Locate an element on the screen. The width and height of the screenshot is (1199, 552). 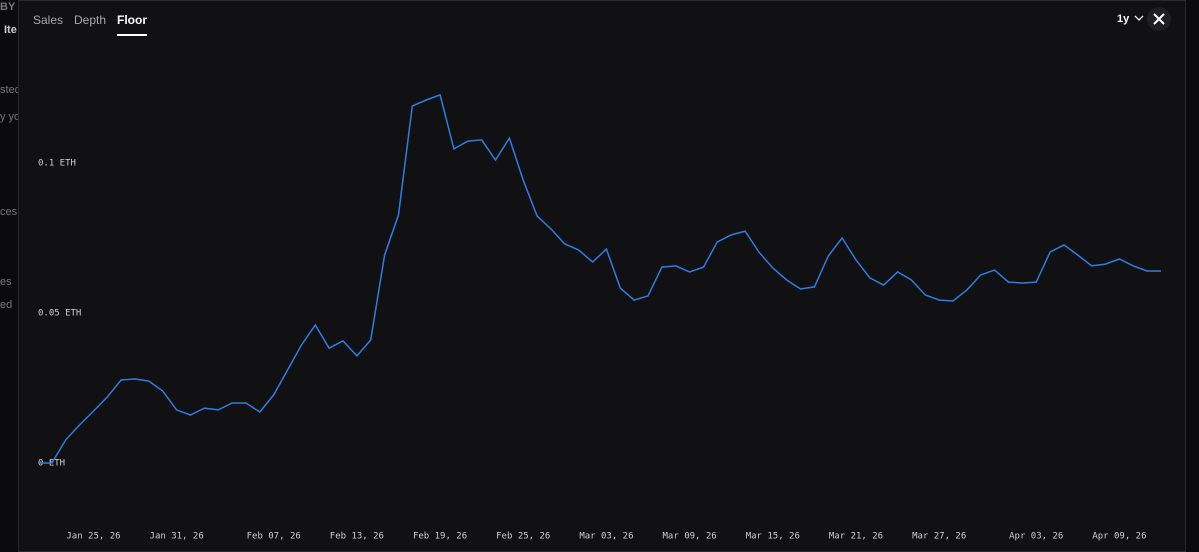
bg-text: ces is located at coordinates (9, 212).